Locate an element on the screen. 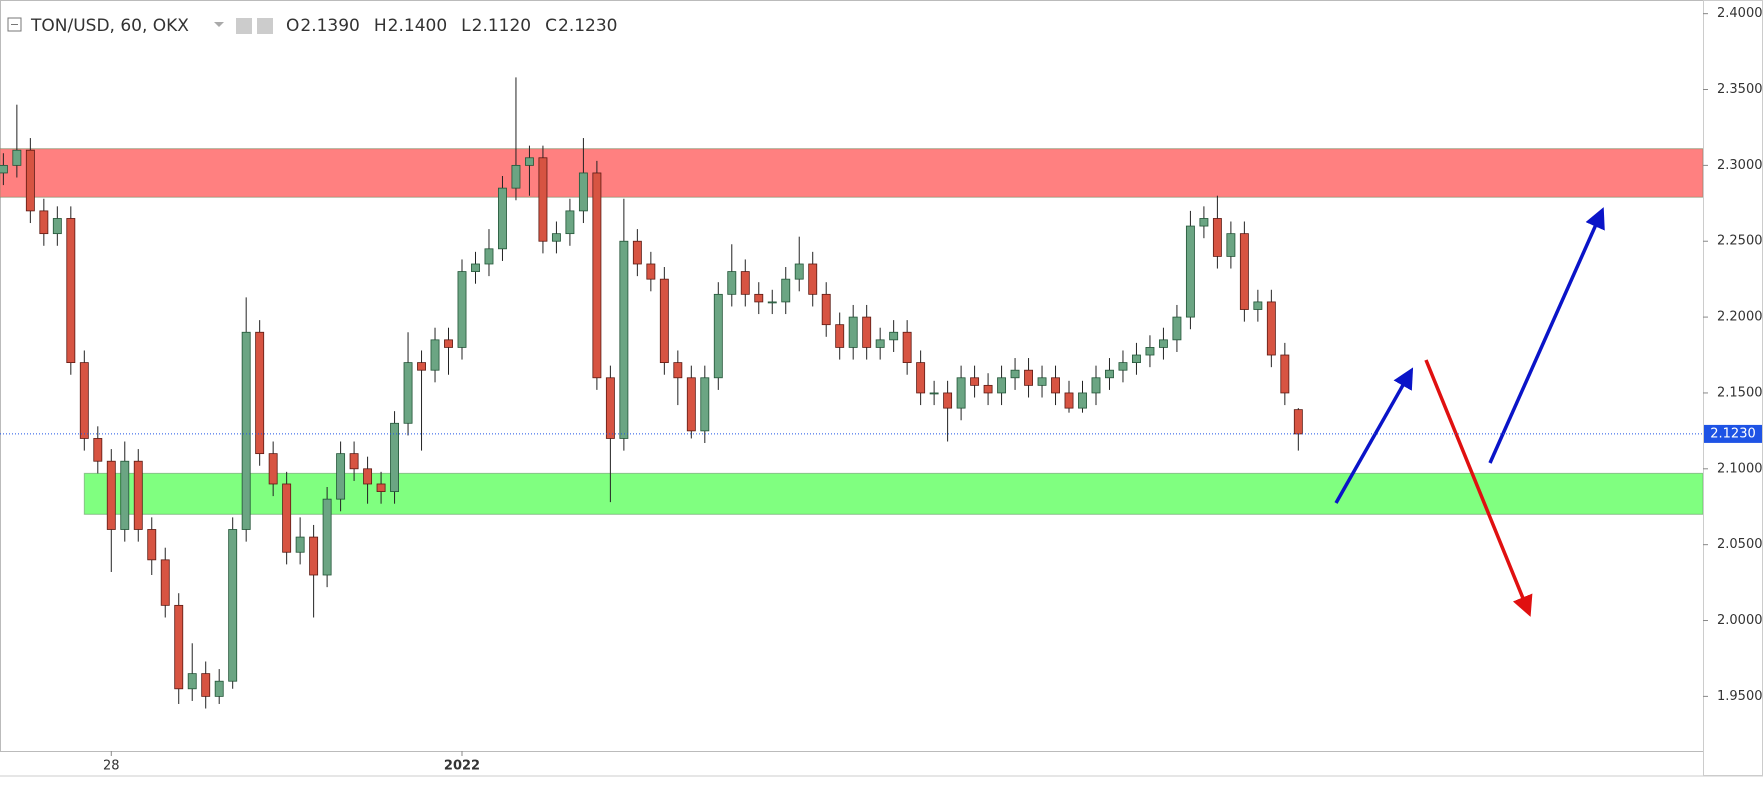 The width and height of the screenshot is (1763, 811). y-tick-label: 2.1000 is located at coordinates (1740, 468).